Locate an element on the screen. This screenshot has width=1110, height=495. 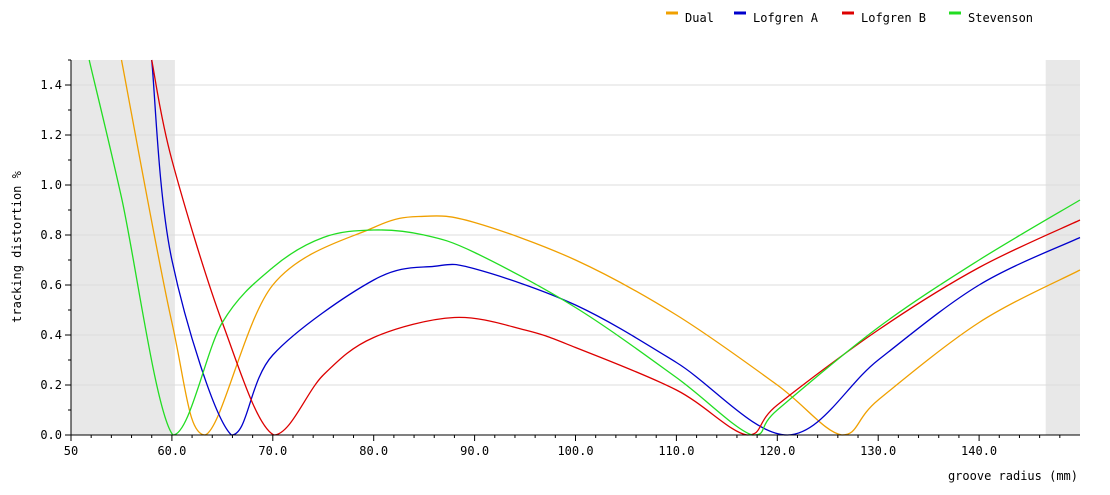
x-tick-label: 60.0 is located at coordinates (171, 451).